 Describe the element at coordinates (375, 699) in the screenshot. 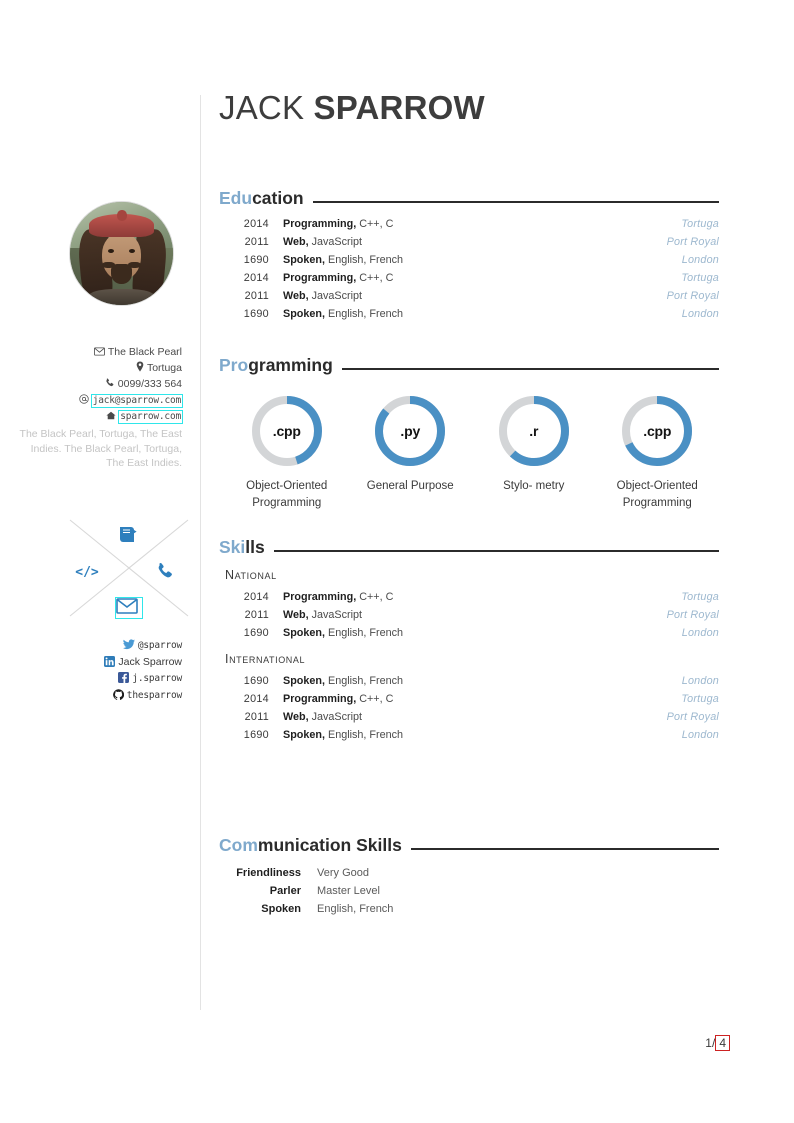

I see `entry-detail: C++, C` at that location.